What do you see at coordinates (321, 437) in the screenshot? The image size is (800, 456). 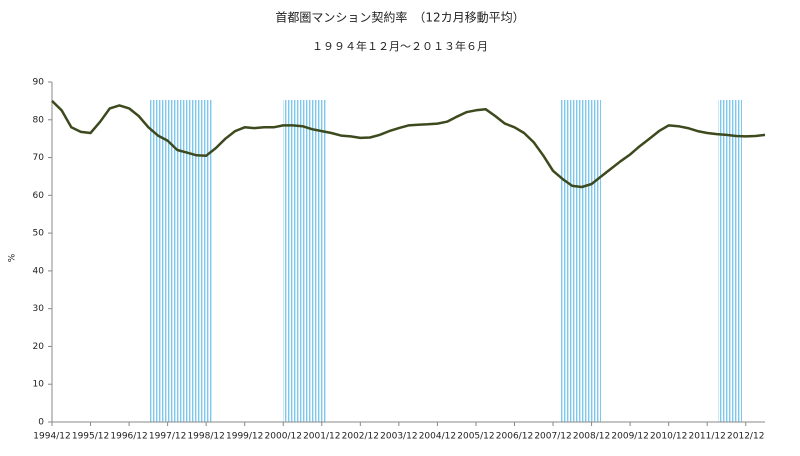 I see `x-tick-label: 2001/12` at bounding box center [321, 437].